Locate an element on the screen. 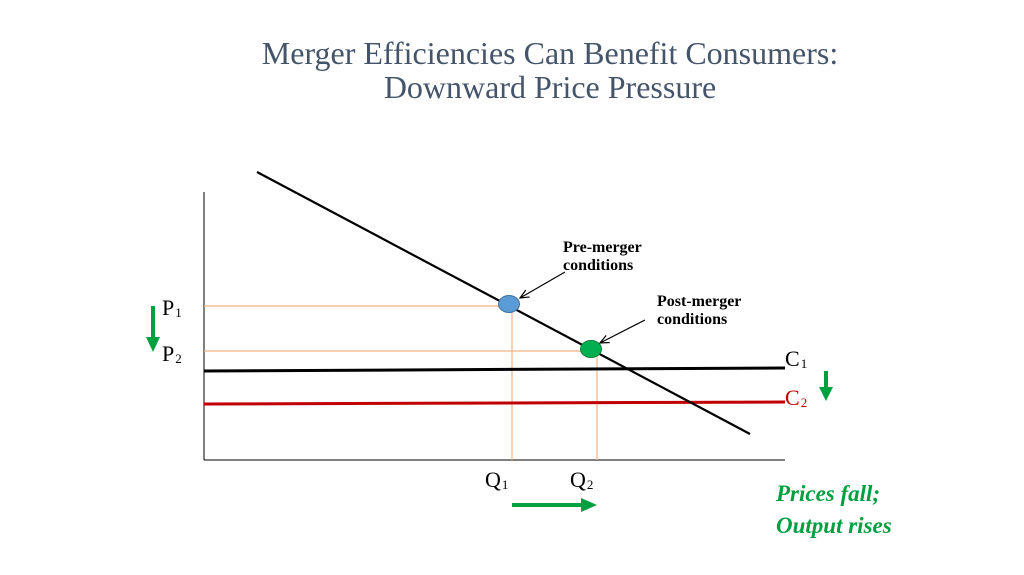  conclusion-line-2: Output rises is located at coordinates (834, 525).